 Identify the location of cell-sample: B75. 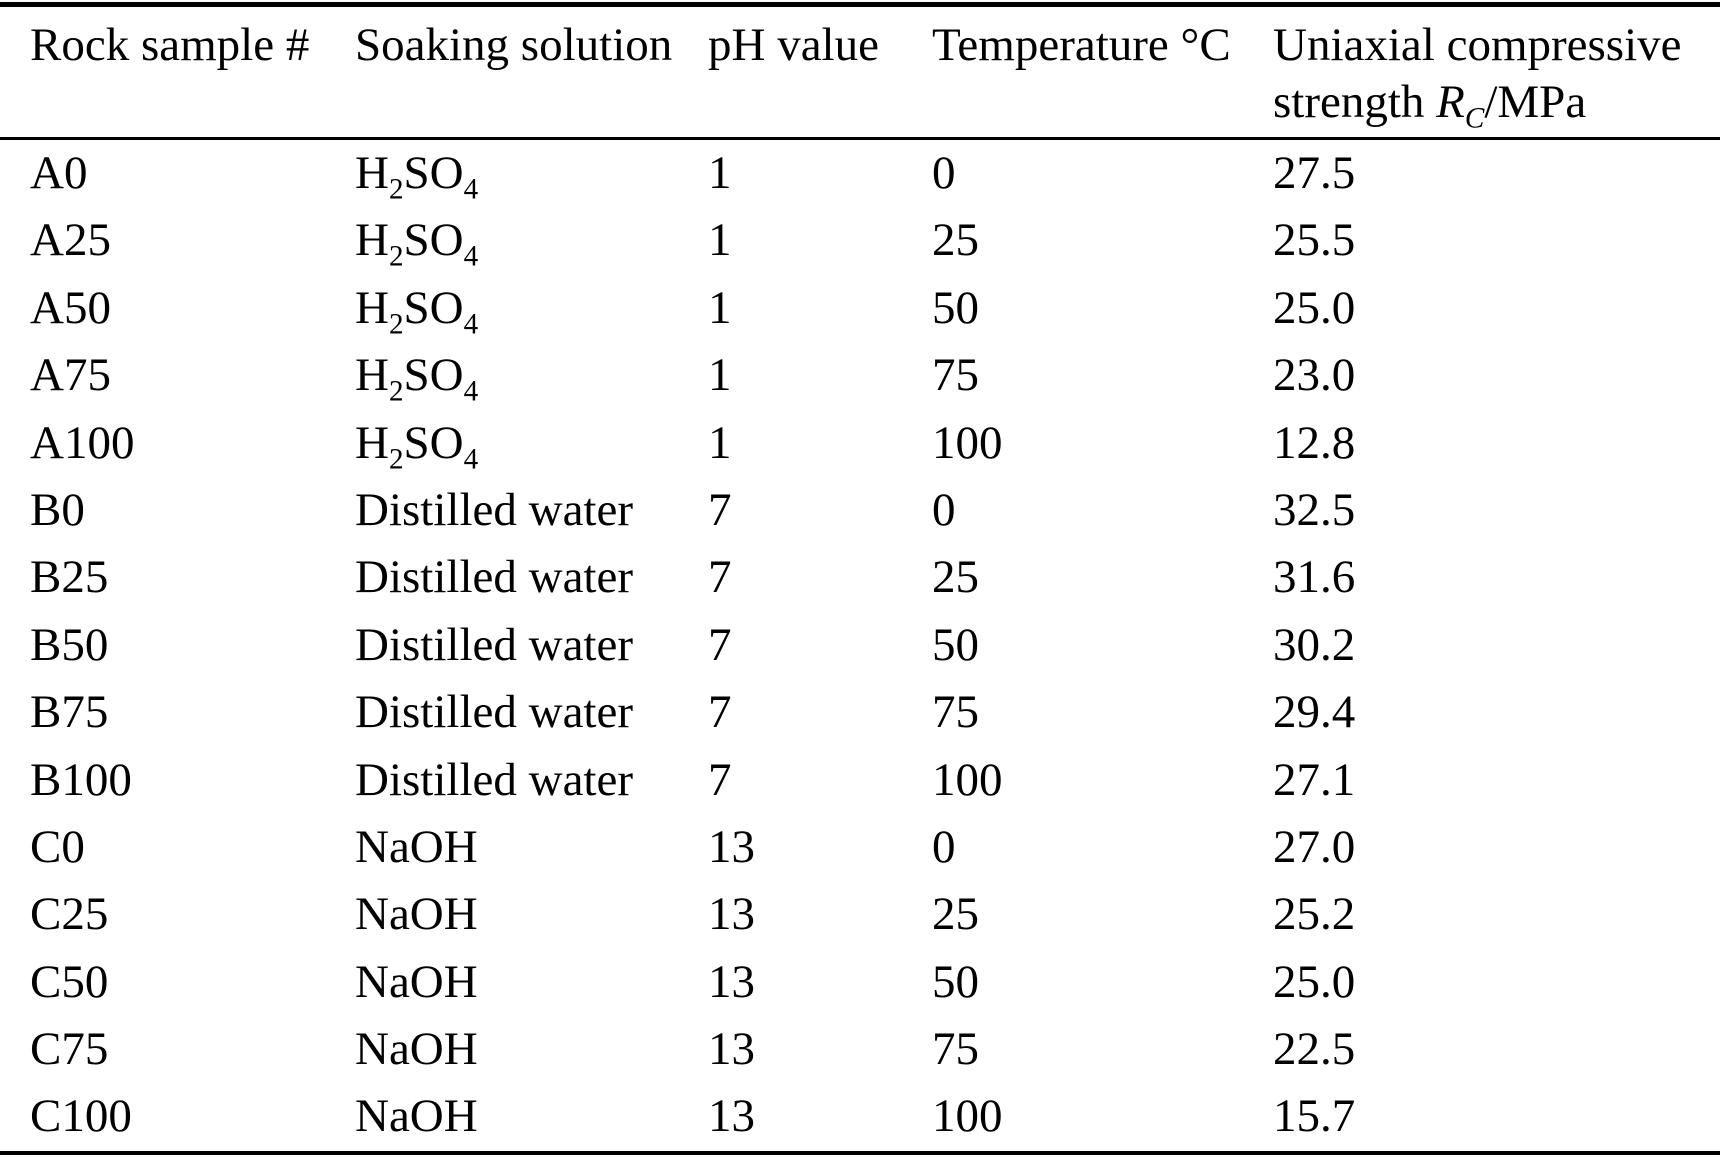
(69, 712).